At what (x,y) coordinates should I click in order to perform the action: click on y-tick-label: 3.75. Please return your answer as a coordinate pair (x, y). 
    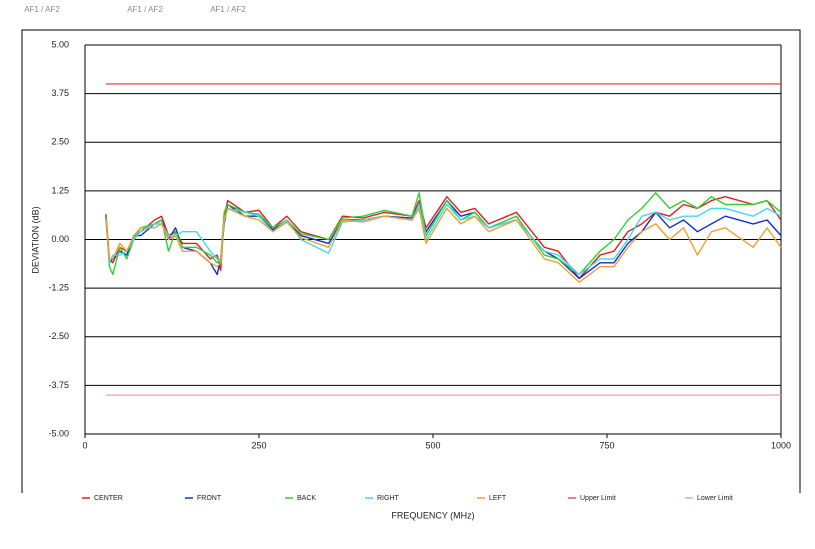
    Looking at the image, I should click on (60, 93).